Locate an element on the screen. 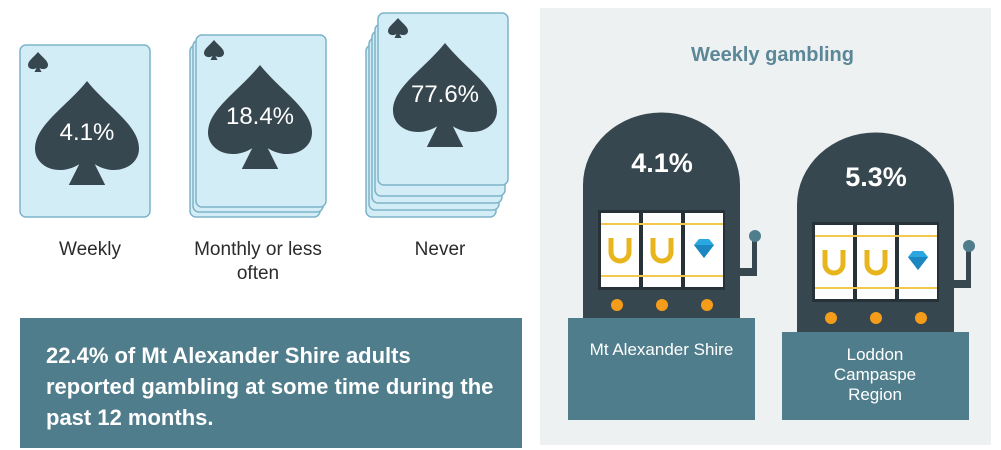 The height and width of the screenshot is (450, 1001). card-label: Never is located at coordinates (440, 249).